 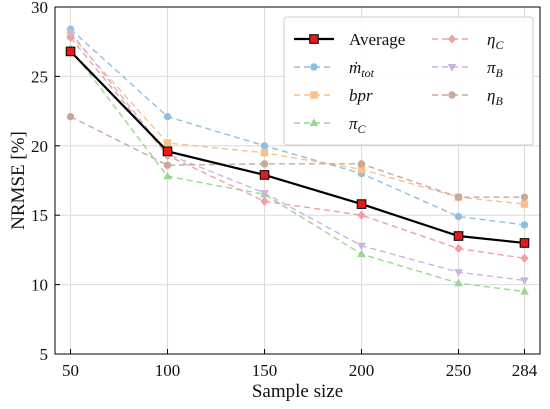 What do you see at coordinates (297, 391) in the screenshot?
I see `x-axis-label: Sample size` at bounding box center [297, 391].